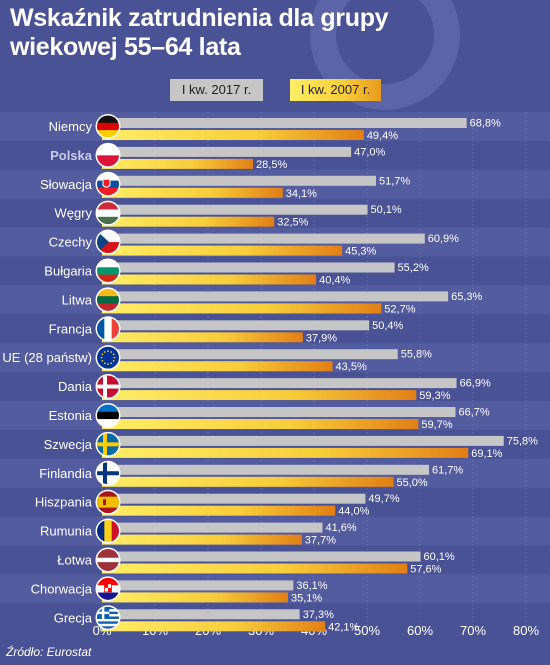  Describe the element at coordinates (385, 55) in the screenshot. I see `background-ring` at that location.